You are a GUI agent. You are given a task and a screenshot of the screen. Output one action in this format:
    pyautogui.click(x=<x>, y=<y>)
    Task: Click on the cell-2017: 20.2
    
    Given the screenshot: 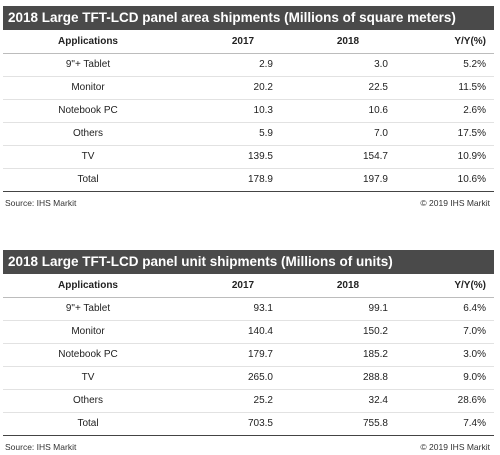 What is the action you would take?
    pyautogui.click(x=263, y=87)
    